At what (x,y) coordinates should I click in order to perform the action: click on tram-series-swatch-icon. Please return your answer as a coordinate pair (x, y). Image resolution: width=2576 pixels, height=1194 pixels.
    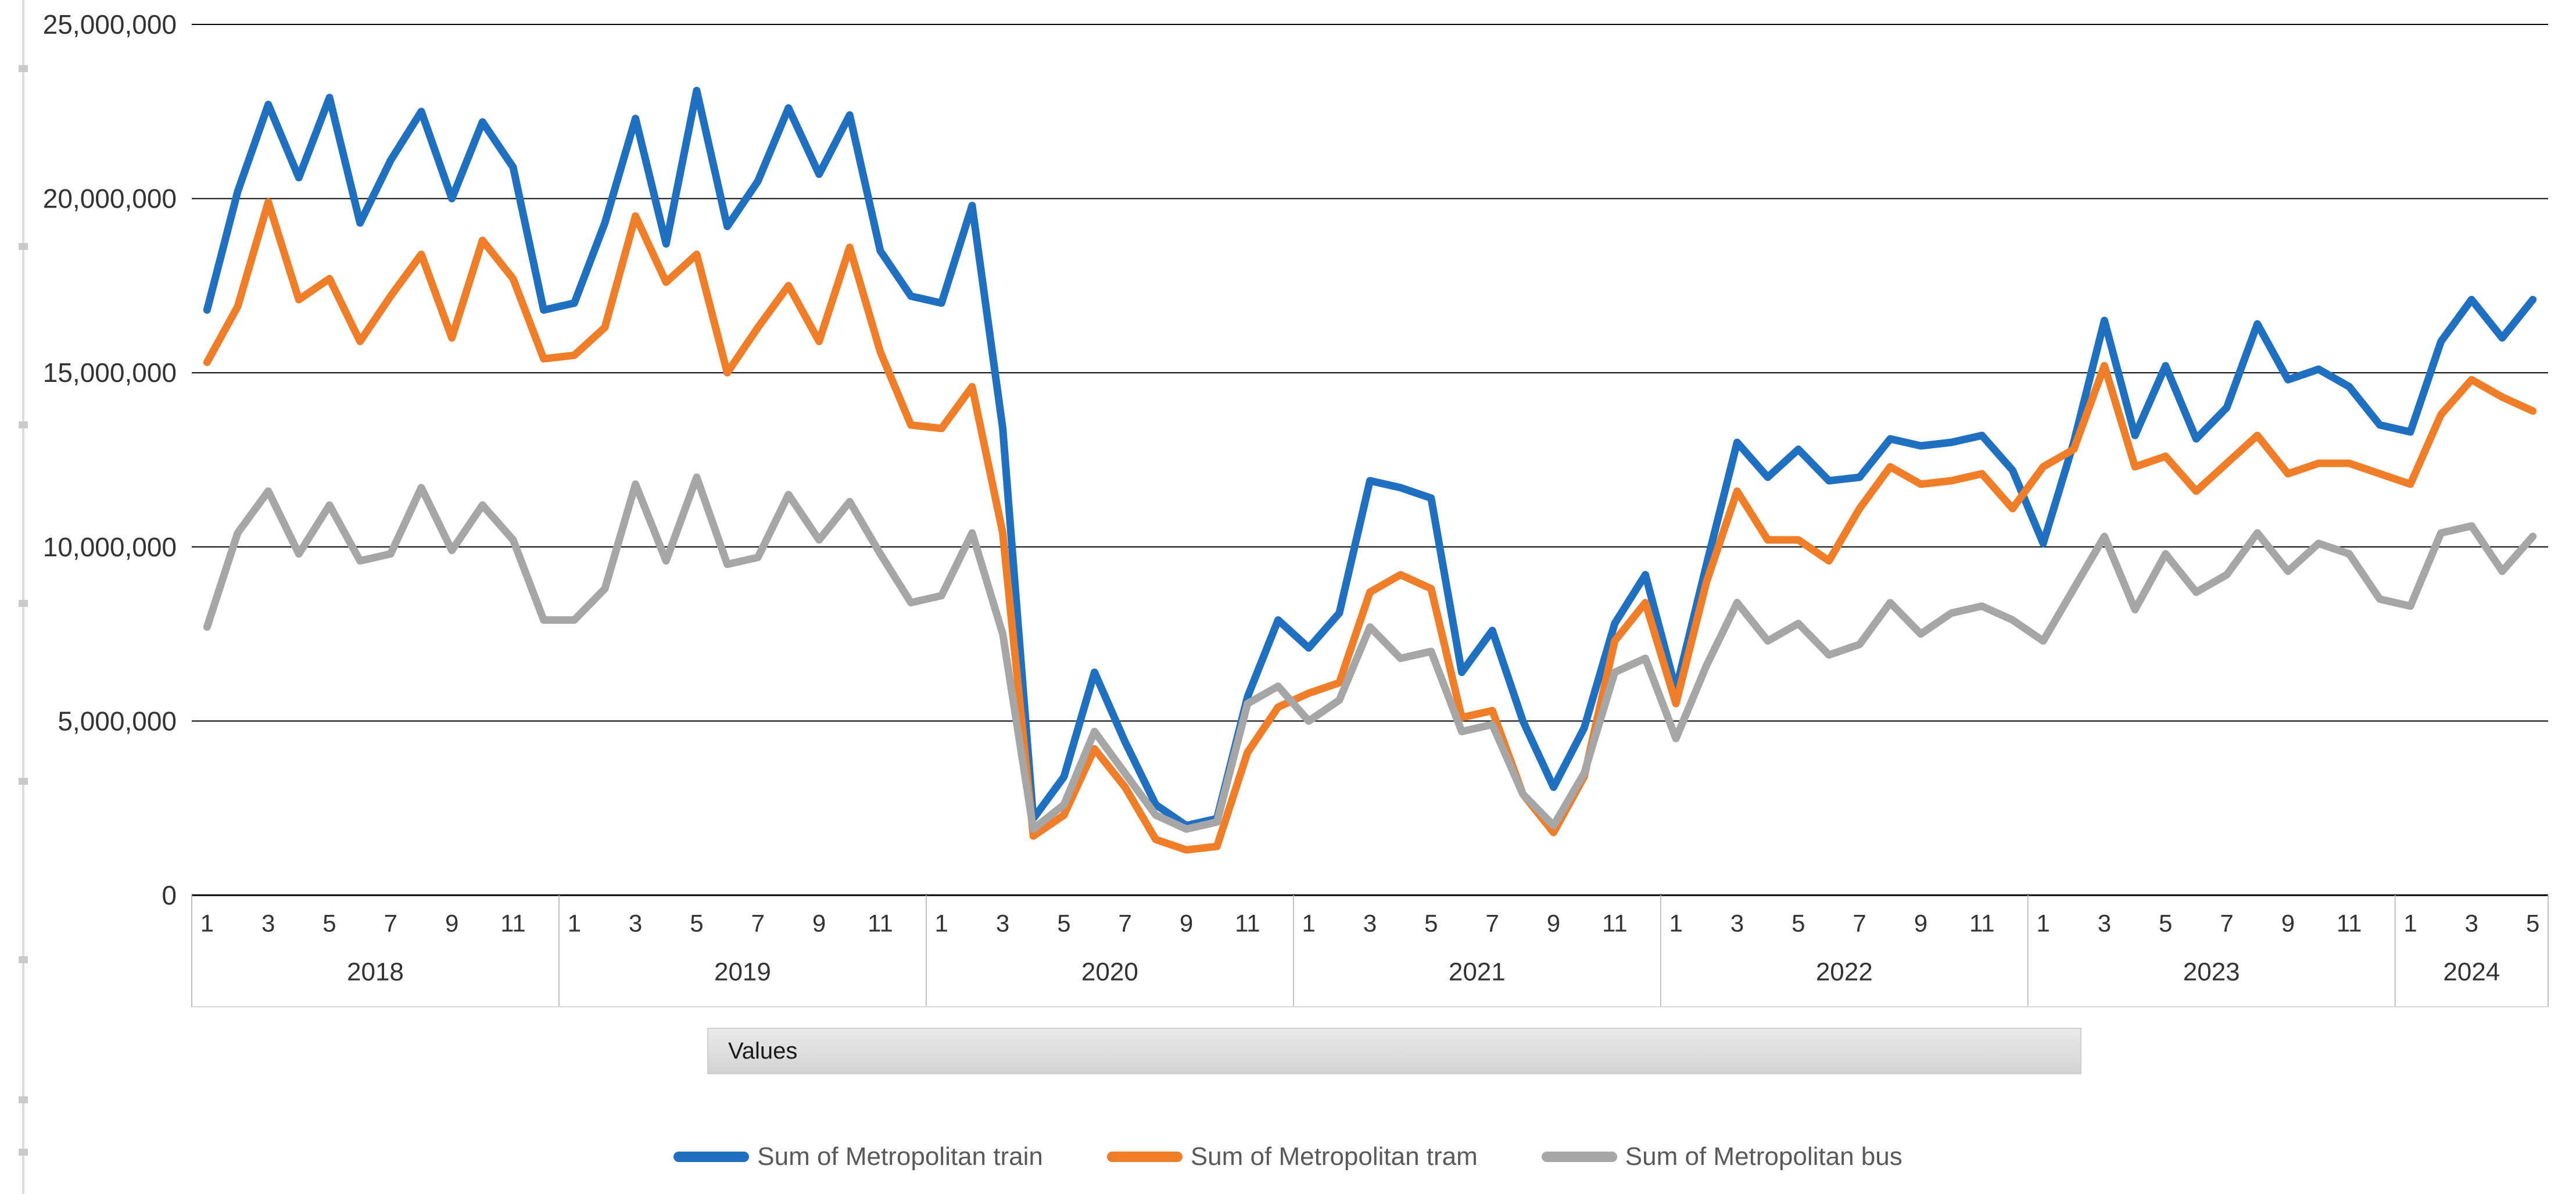
    Looking at the image, I should click on (1144, 1157).